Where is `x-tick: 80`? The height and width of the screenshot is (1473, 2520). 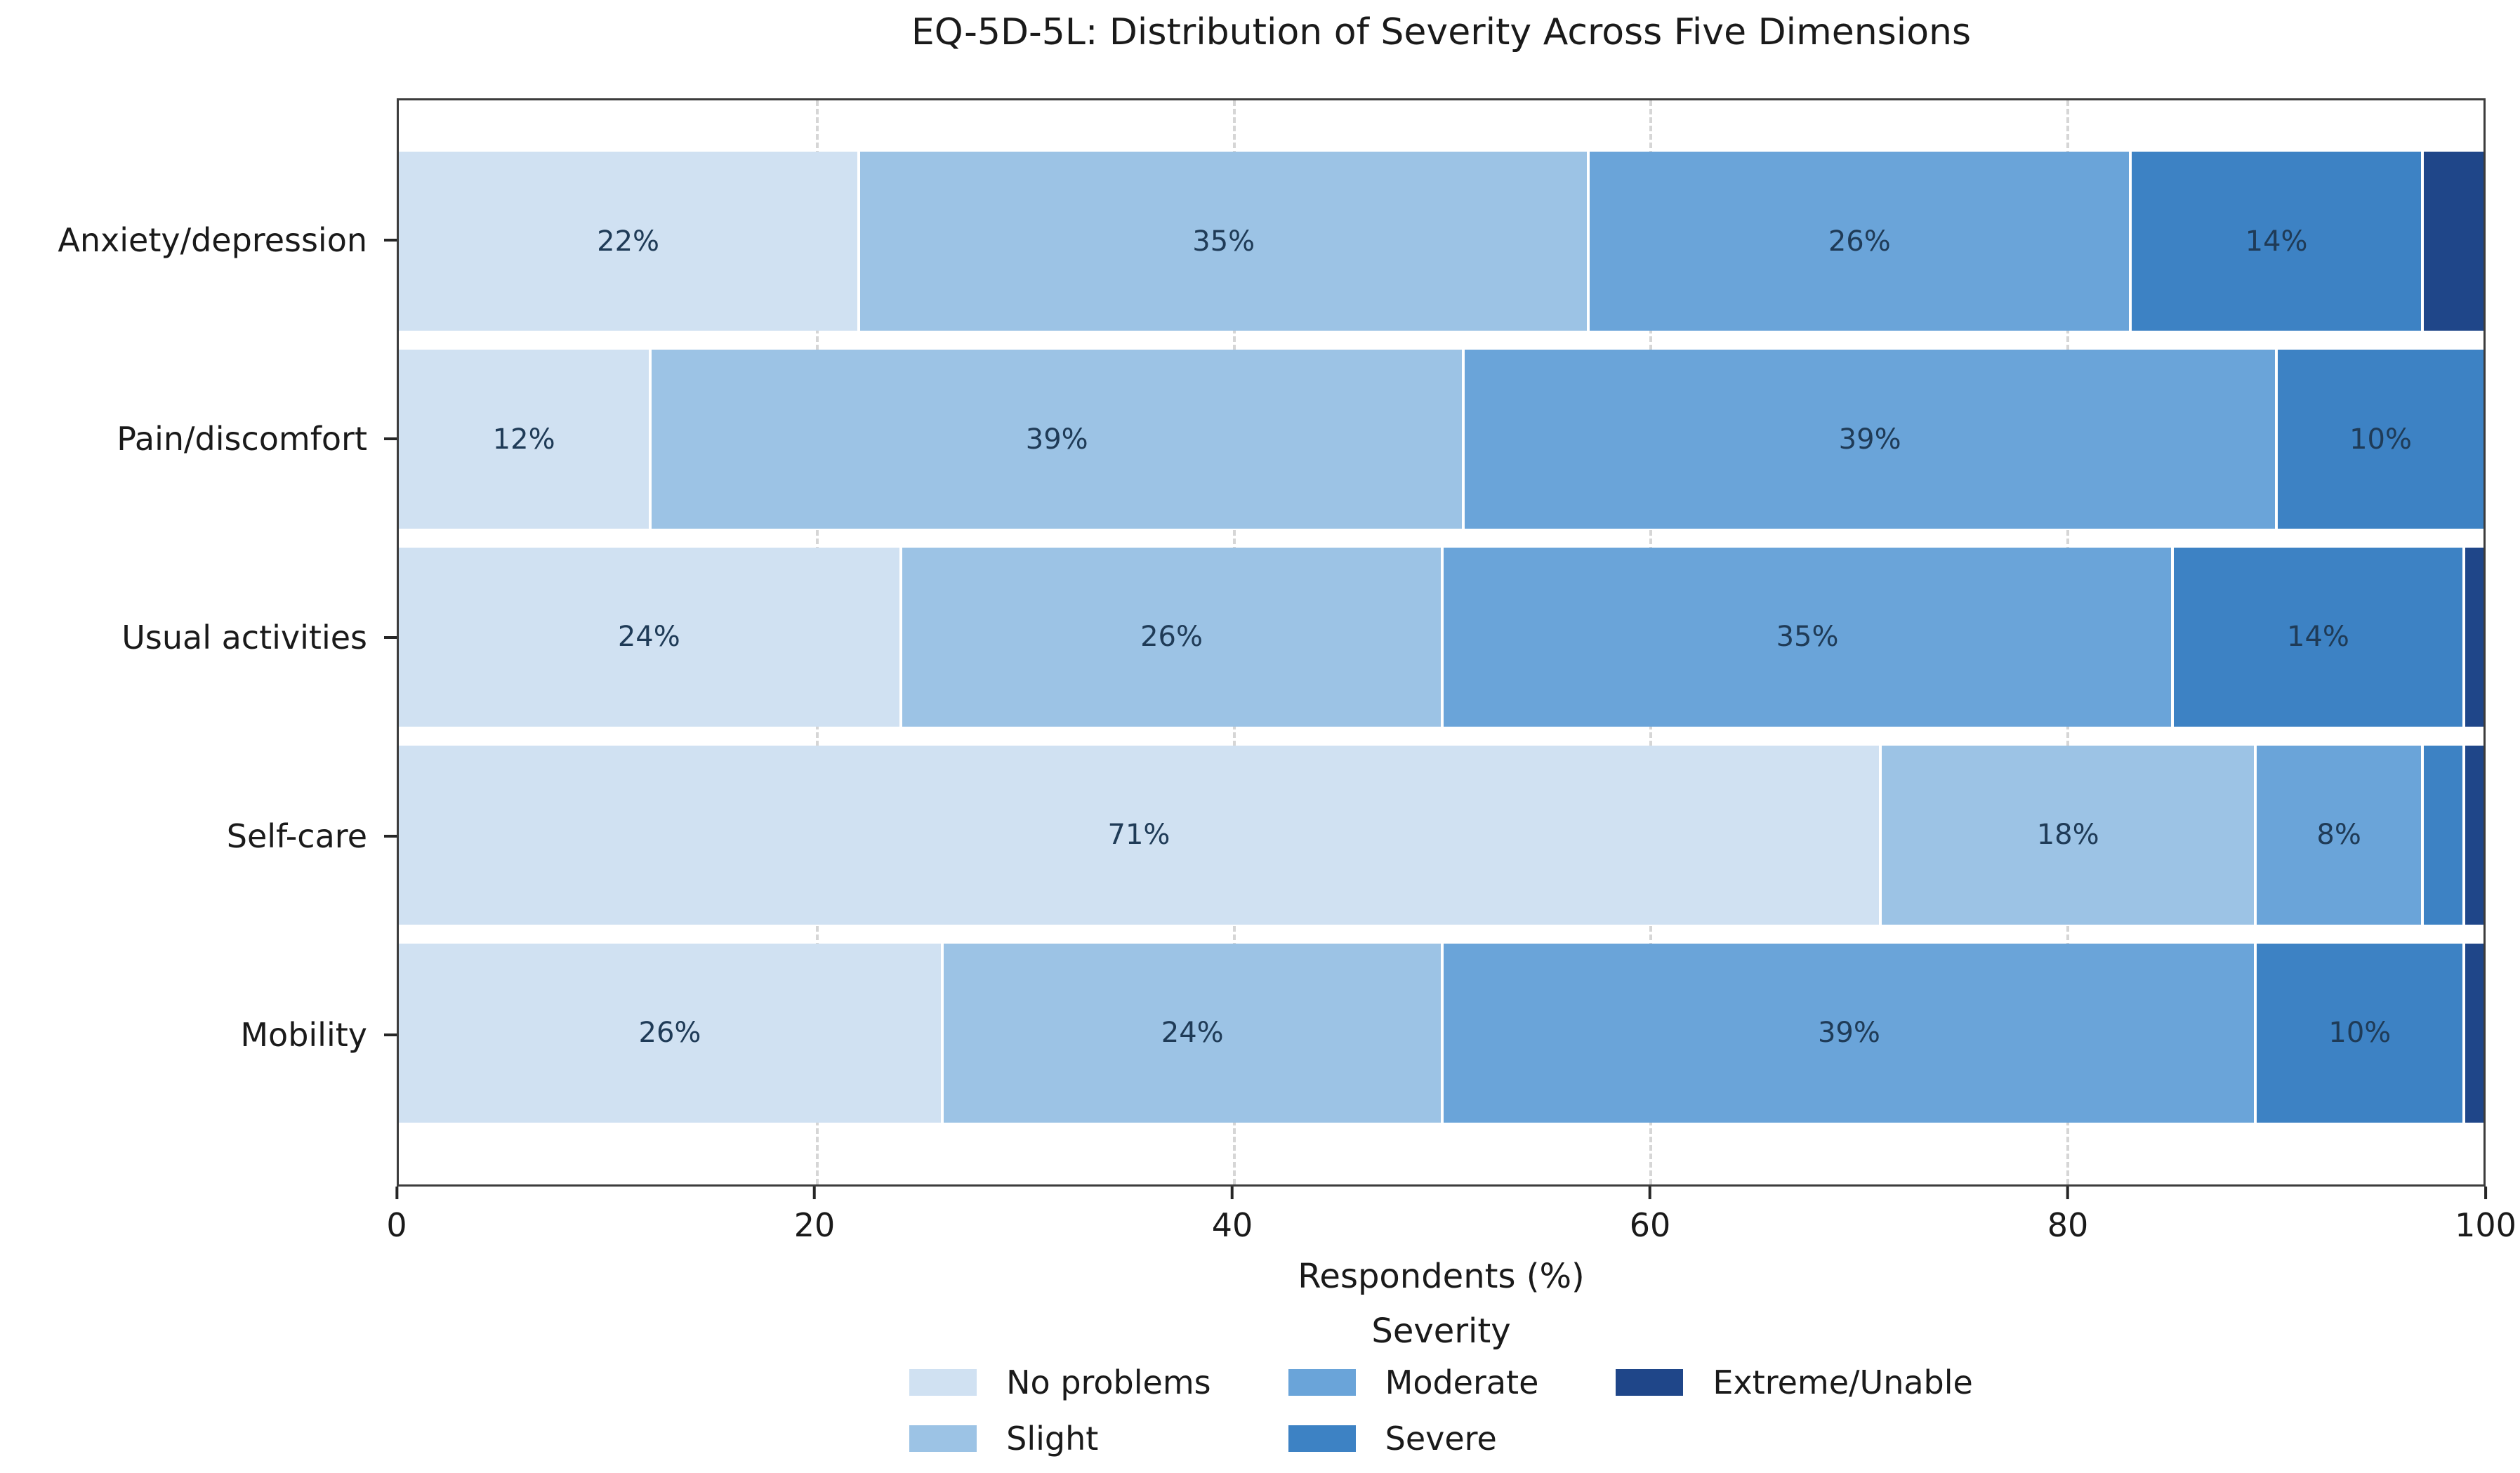
x-tick: 80 is located at coordinates (2068, 1215).